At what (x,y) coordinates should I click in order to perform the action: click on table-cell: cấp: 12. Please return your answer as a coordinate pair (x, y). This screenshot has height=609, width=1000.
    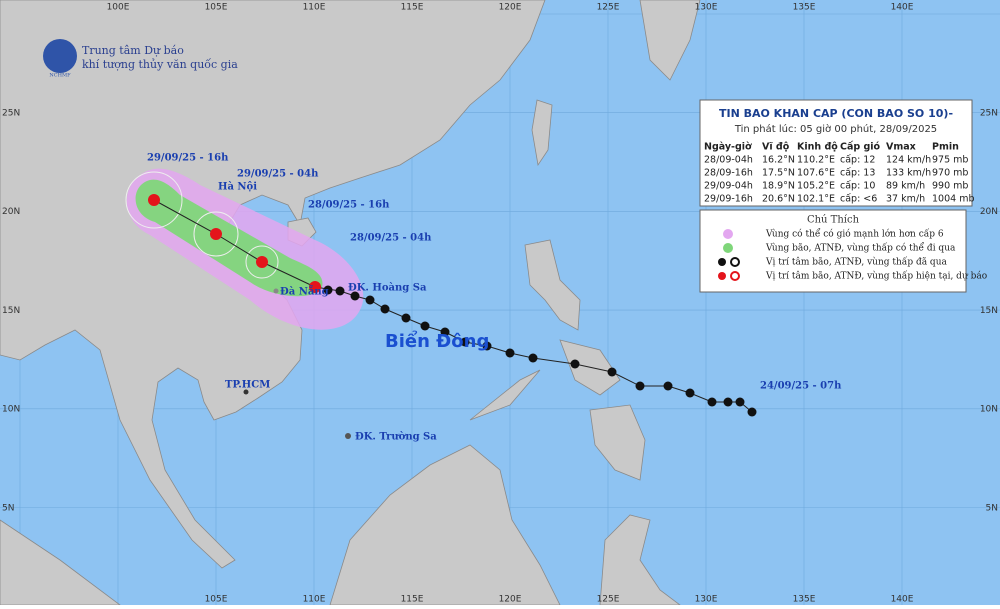
    Looking at the image, I should click on (857, 160).